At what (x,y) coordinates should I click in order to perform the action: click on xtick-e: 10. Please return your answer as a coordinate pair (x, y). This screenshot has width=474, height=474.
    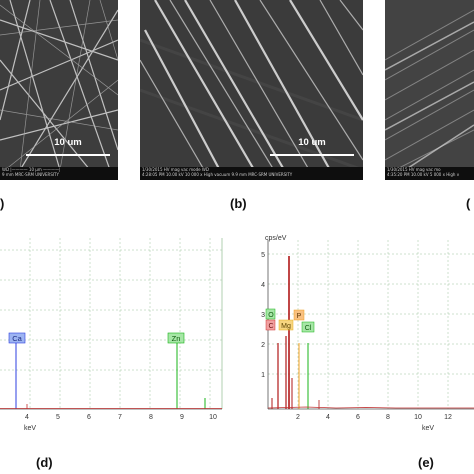
    Looking at the image, I should click on (418, 417).